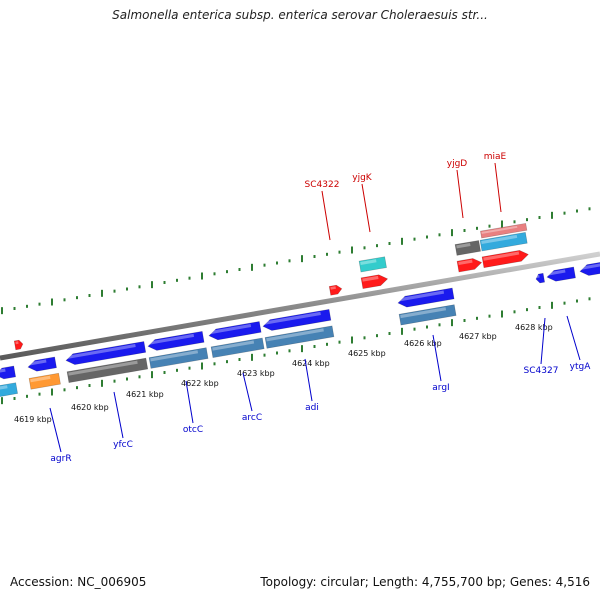 This screenshot has height=600, width=600. What do you see at coordinates (252, 418) in the screenshot?
I see `gene-label-arcc: arcC` at bounding box center [252, 418].